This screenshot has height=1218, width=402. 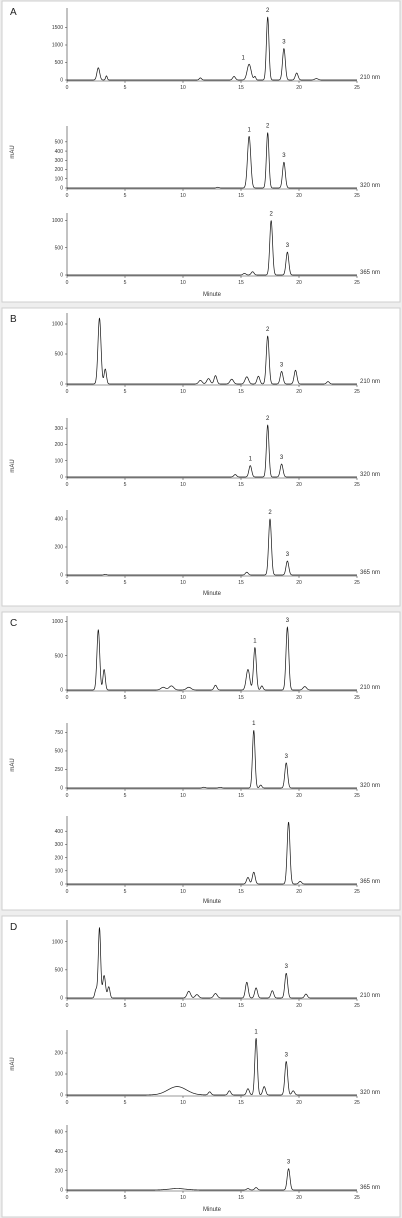 I want to click on wavelength-label: 320 nm, so click(x=370, y=1093).